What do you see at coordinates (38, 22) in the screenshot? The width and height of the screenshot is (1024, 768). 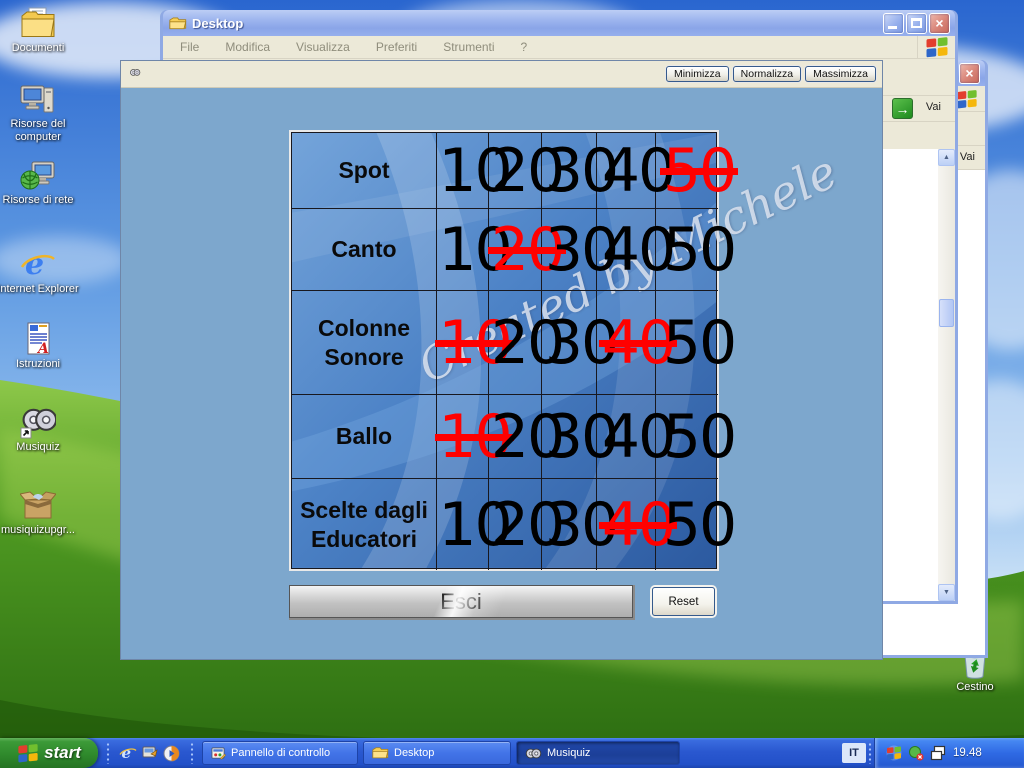 I see `documents-folder-icon` at bounding box center [38, 22].